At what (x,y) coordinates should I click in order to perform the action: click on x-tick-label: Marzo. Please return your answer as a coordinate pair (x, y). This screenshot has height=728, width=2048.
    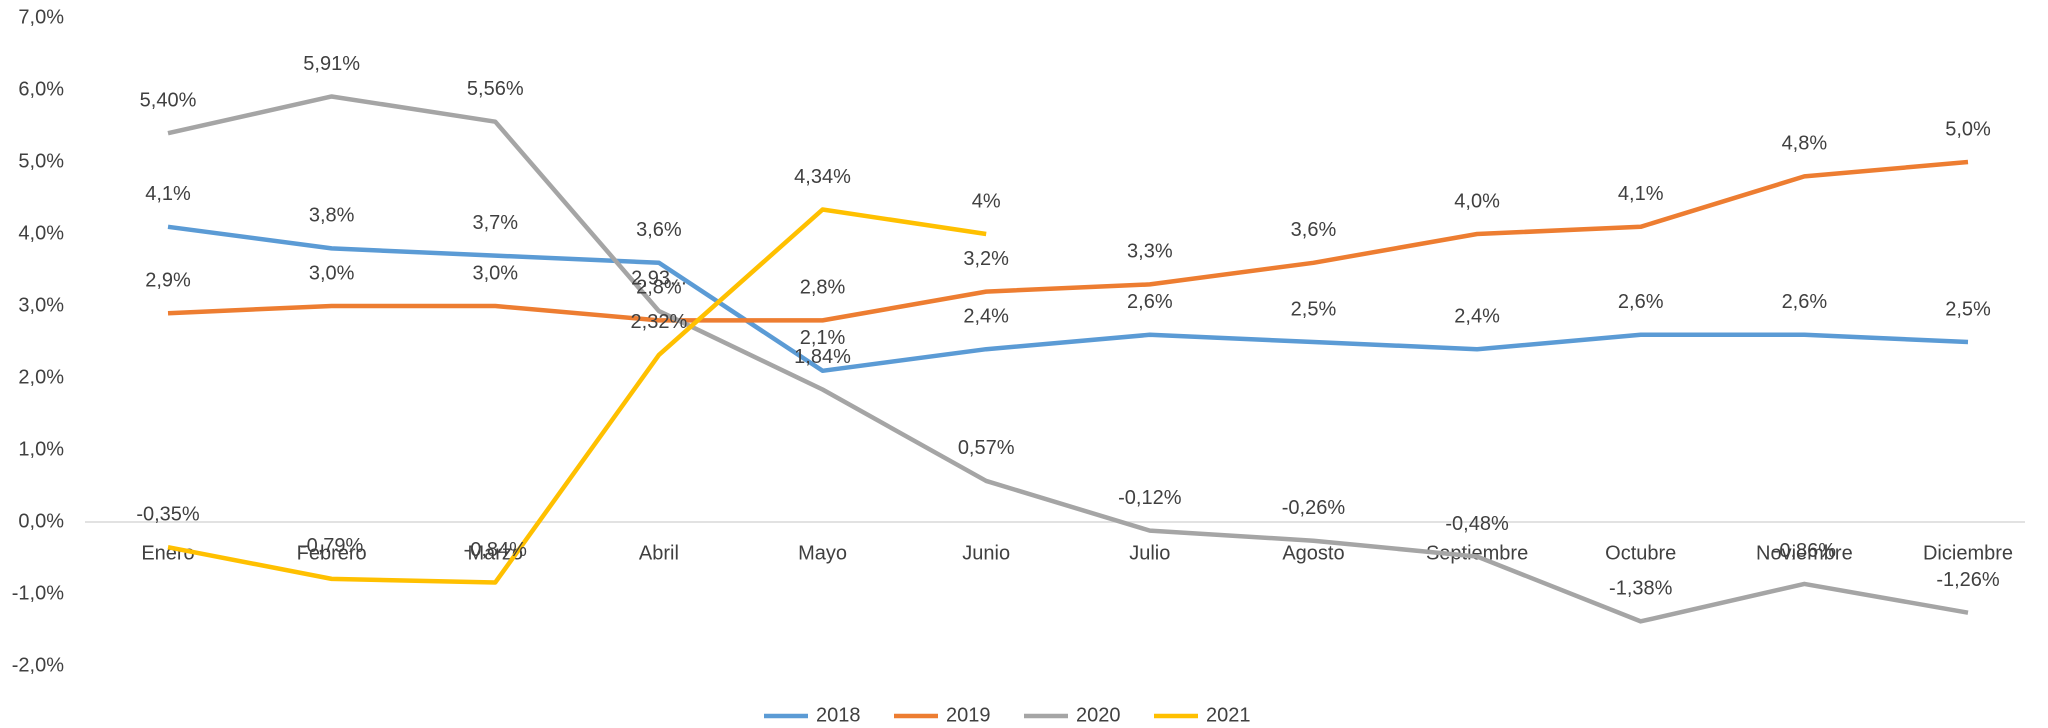
    Looking at the image, I should click on (495, 553).